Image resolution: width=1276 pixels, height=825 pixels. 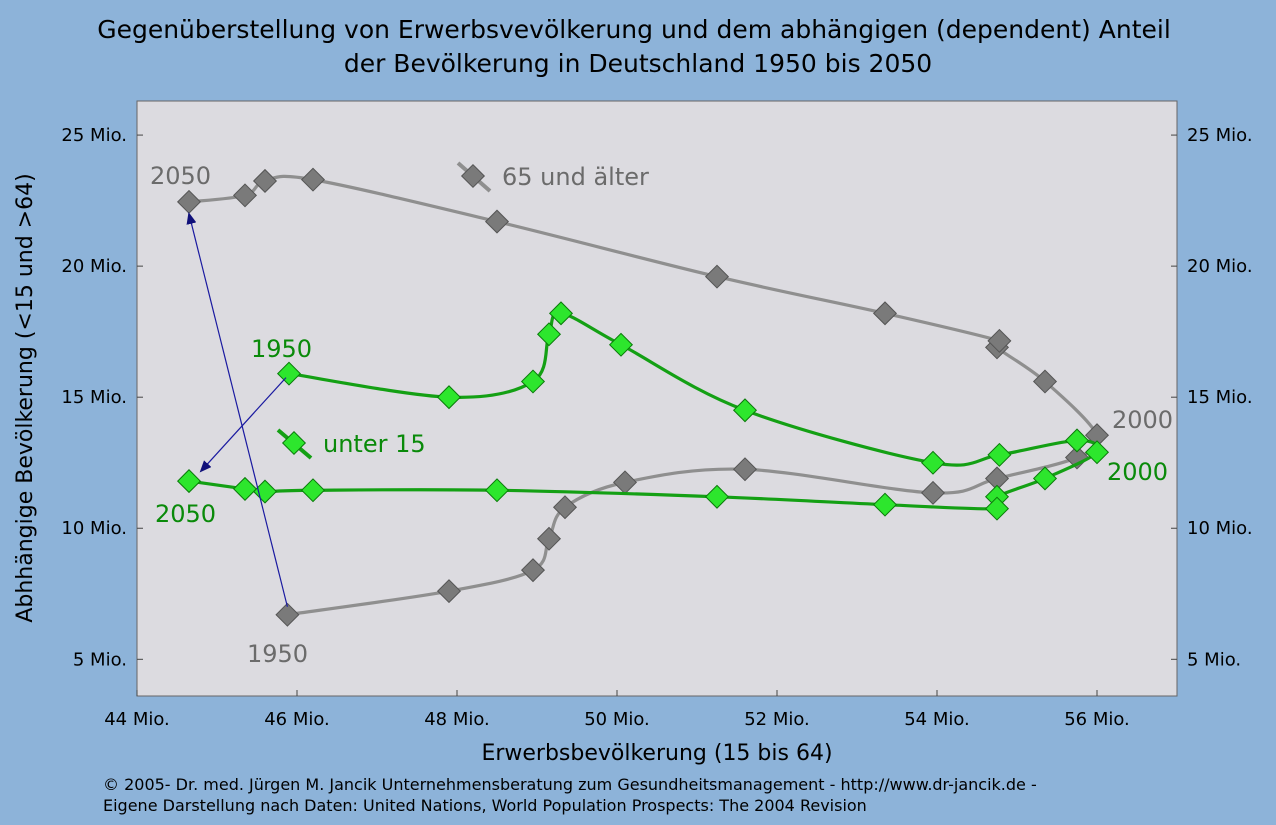 I want to click on x-tick-label: 48 Mio., so click(x=457, y=719).